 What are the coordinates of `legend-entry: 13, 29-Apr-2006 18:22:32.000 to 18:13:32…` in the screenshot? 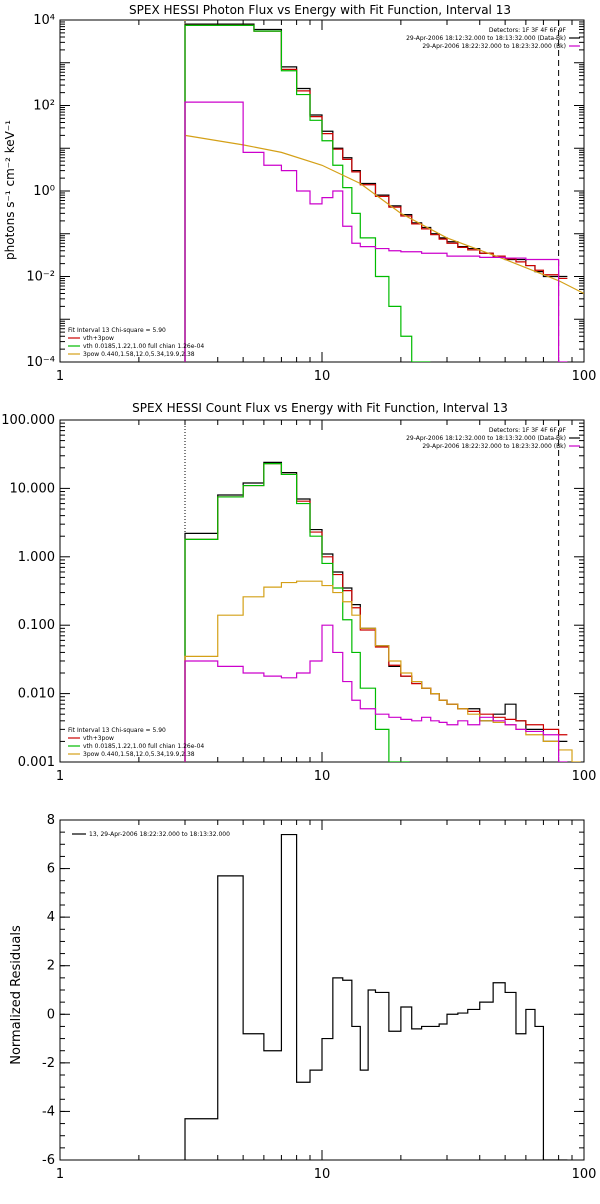 It's located at (159, 834).